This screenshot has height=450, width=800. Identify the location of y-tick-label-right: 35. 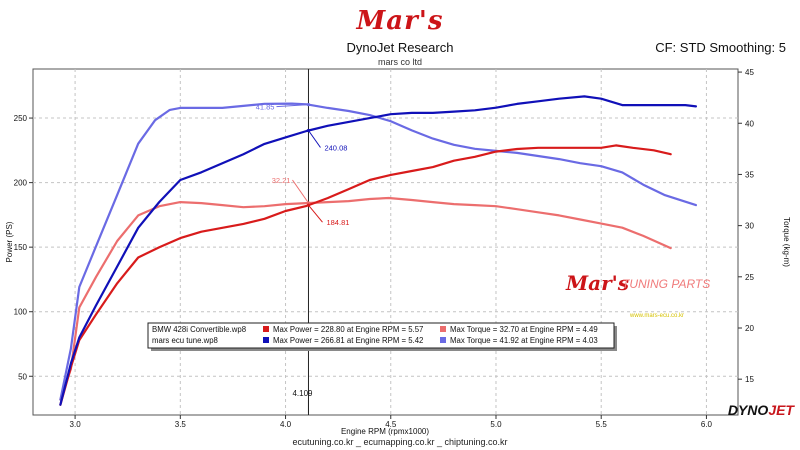
(749, 174).